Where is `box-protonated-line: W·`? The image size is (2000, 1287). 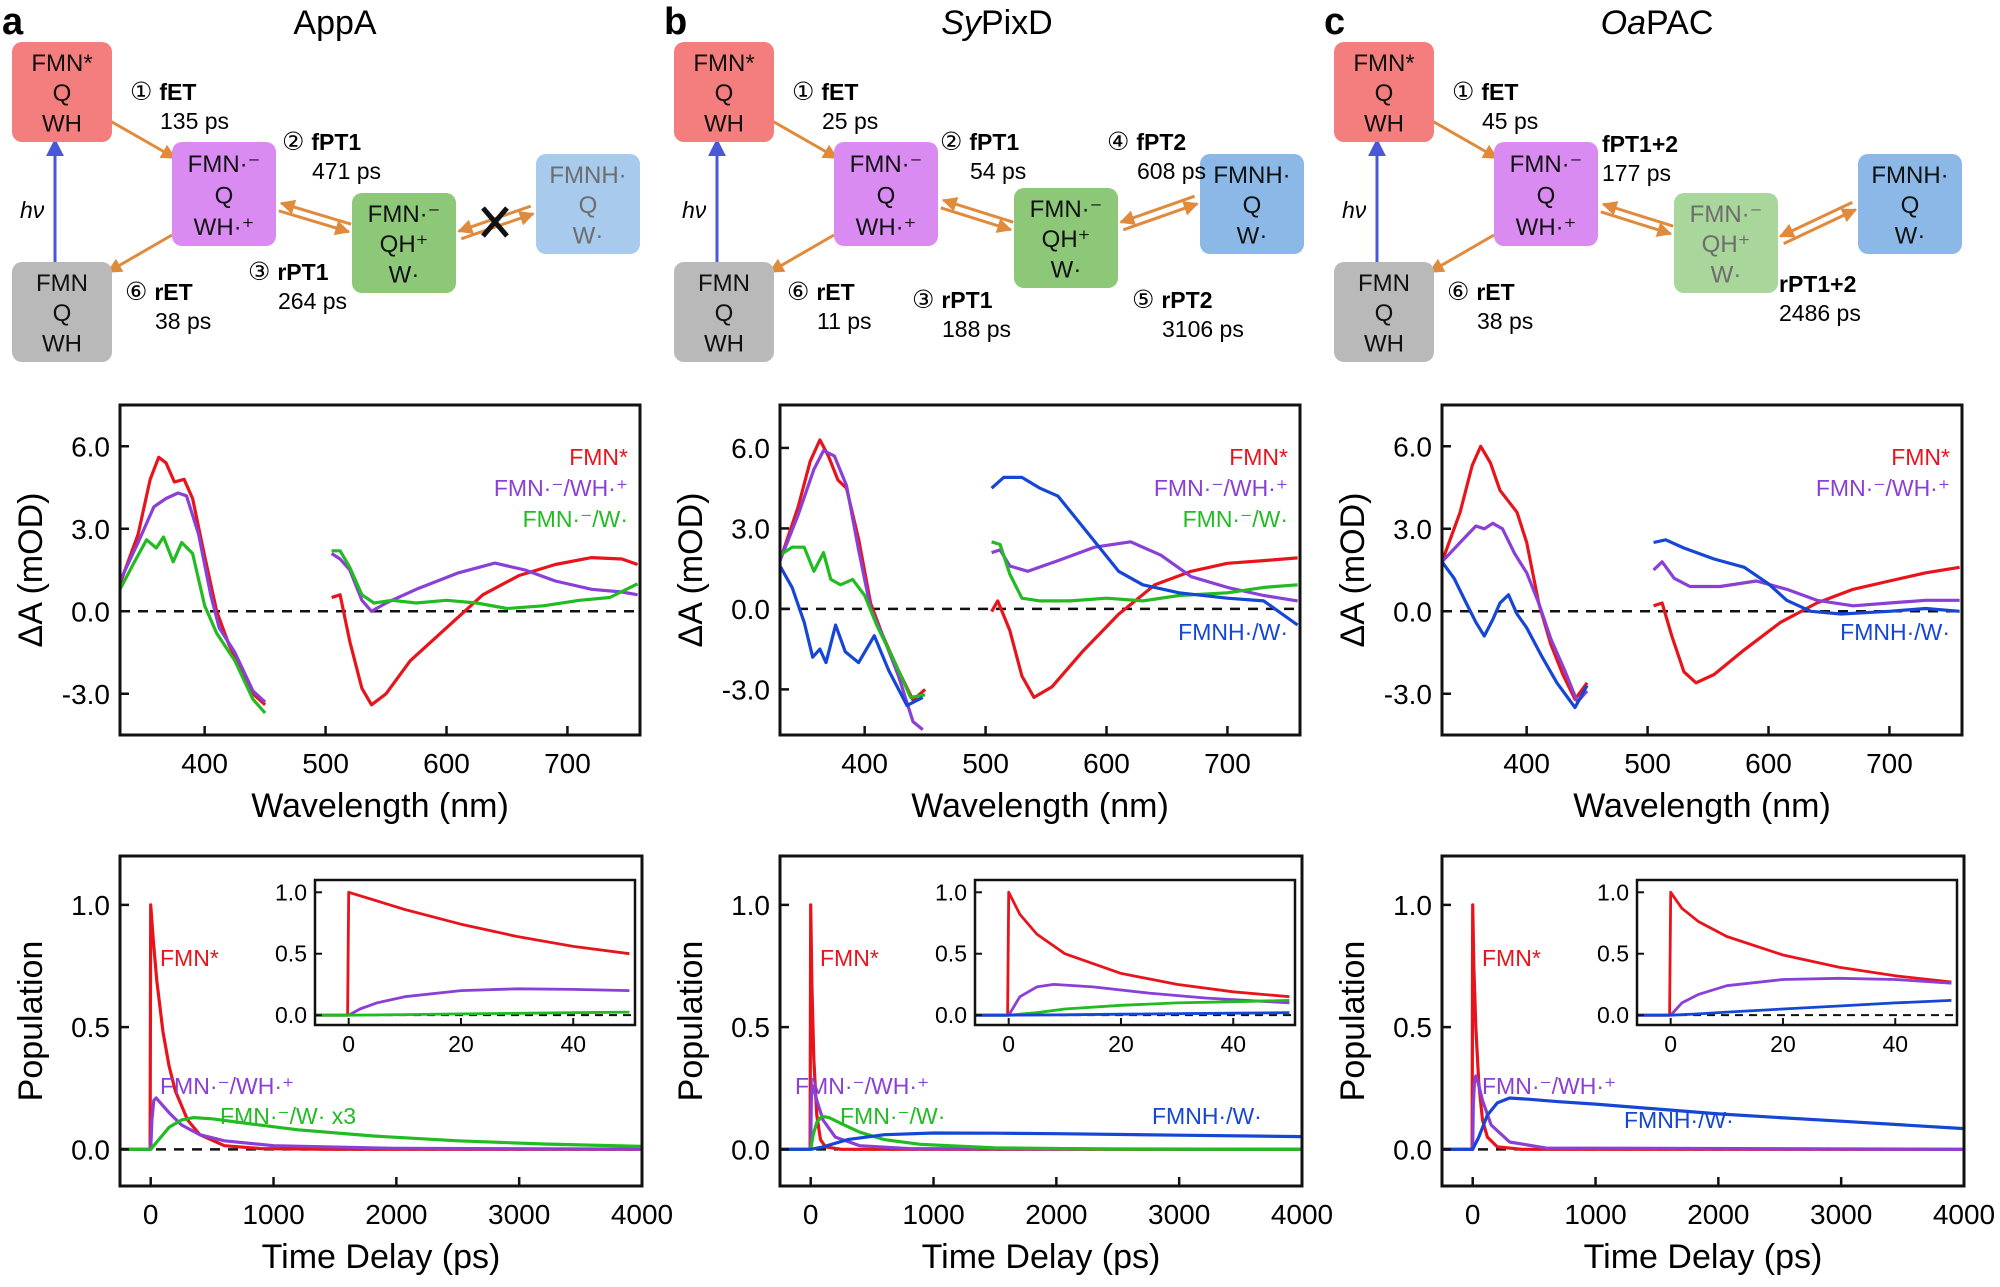
box-protonated-line: W· is located at coordinates (1066, 269).